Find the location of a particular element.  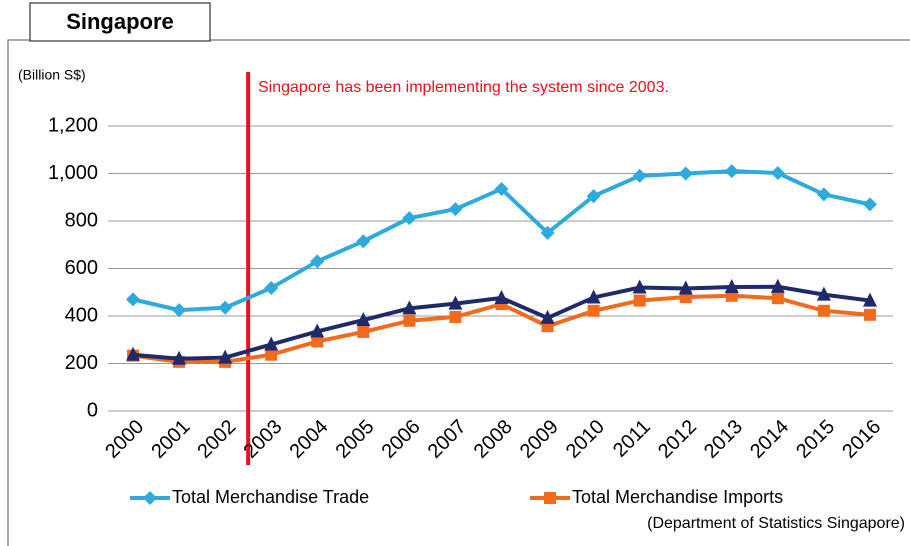

x-tick-label: 2007 is located at coordinates (447, 439).